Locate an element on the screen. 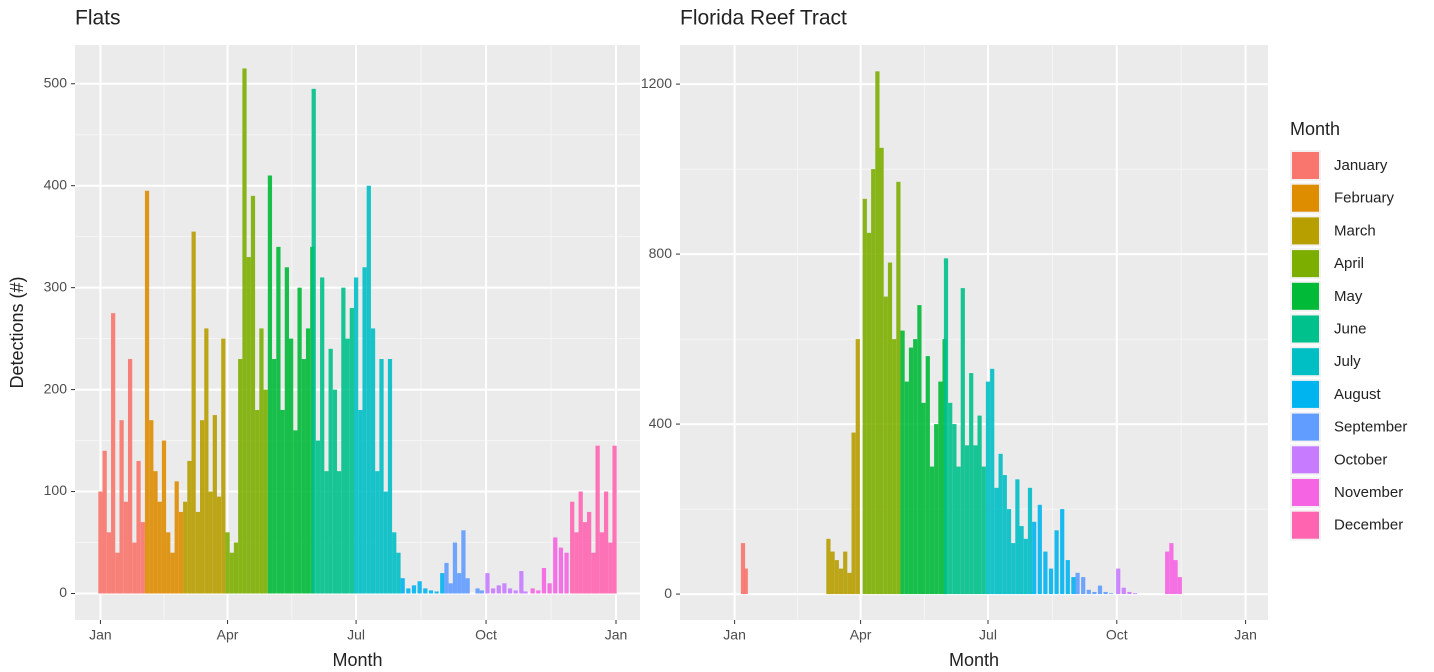  legend-title: Month is located at coordinates (1315, 129).